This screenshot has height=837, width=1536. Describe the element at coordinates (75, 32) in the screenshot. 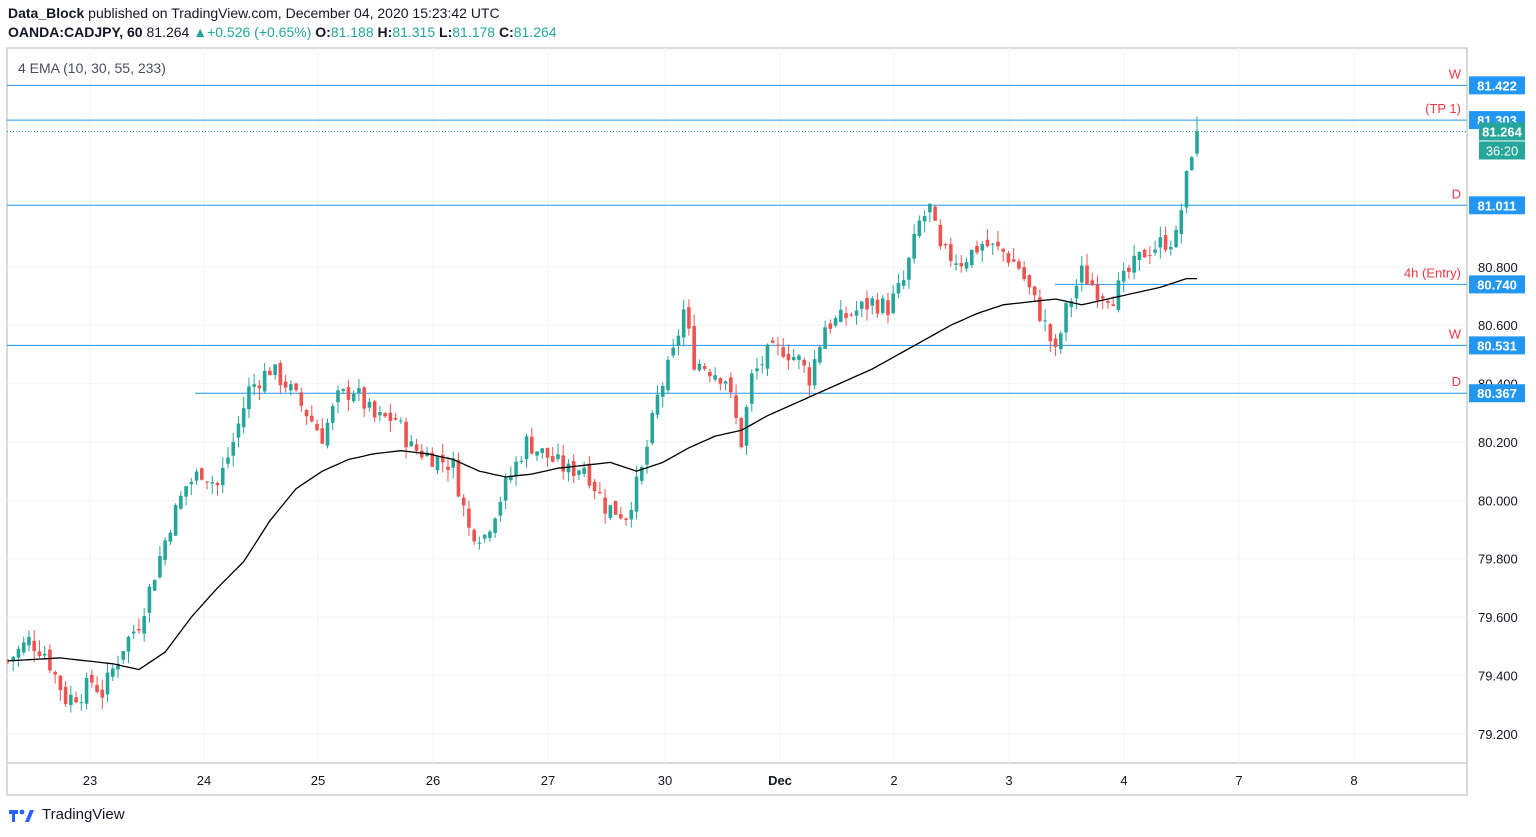

I see `symbol-name: OANDA:CADJPY, 60` at that location.